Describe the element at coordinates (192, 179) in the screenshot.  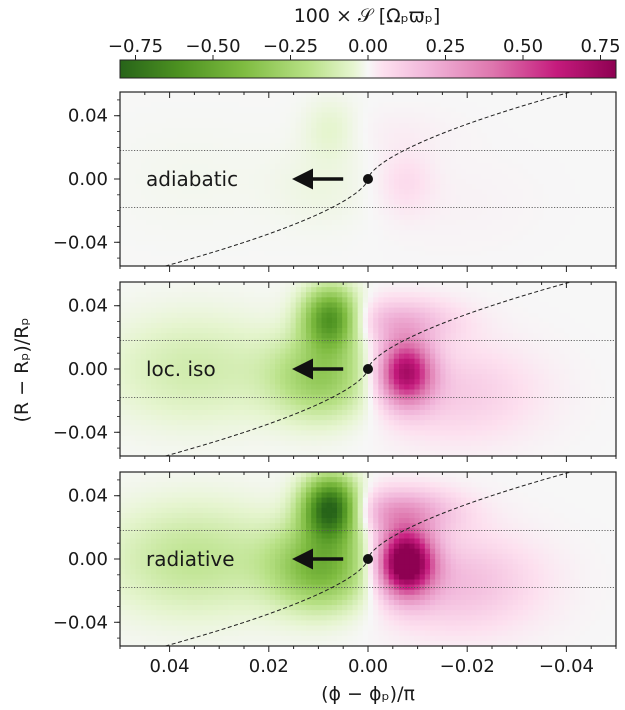
I see `panel-label: adiabatic` at that location.